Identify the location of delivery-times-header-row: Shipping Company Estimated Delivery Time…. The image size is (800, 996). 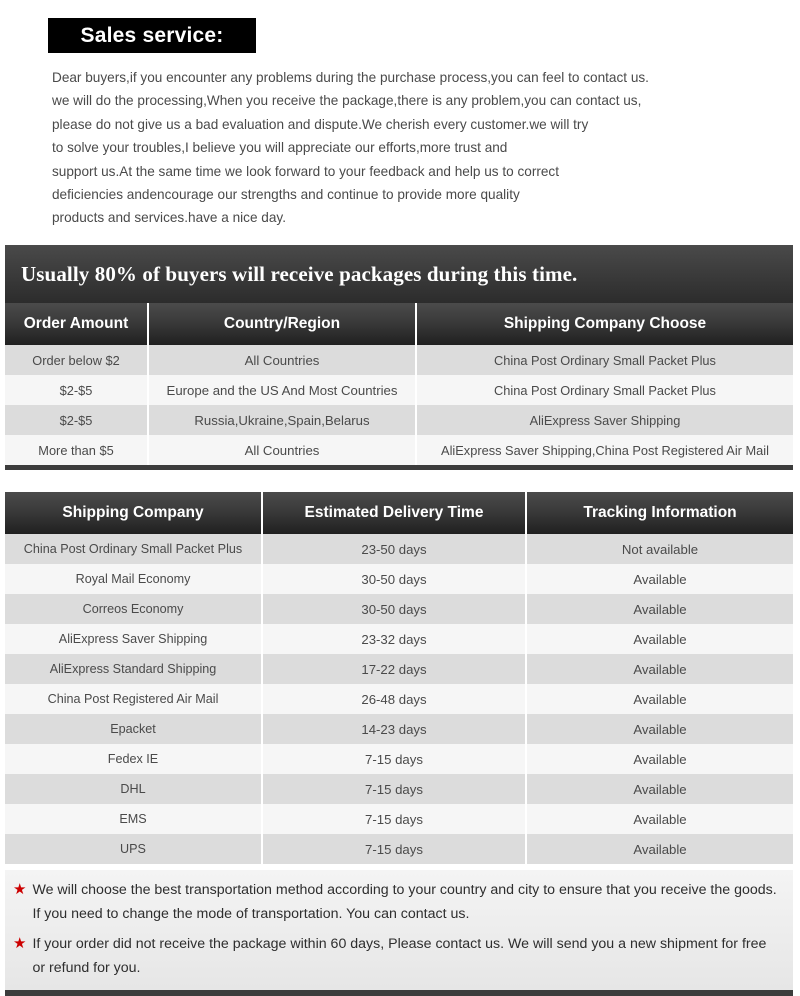
(399, 513).